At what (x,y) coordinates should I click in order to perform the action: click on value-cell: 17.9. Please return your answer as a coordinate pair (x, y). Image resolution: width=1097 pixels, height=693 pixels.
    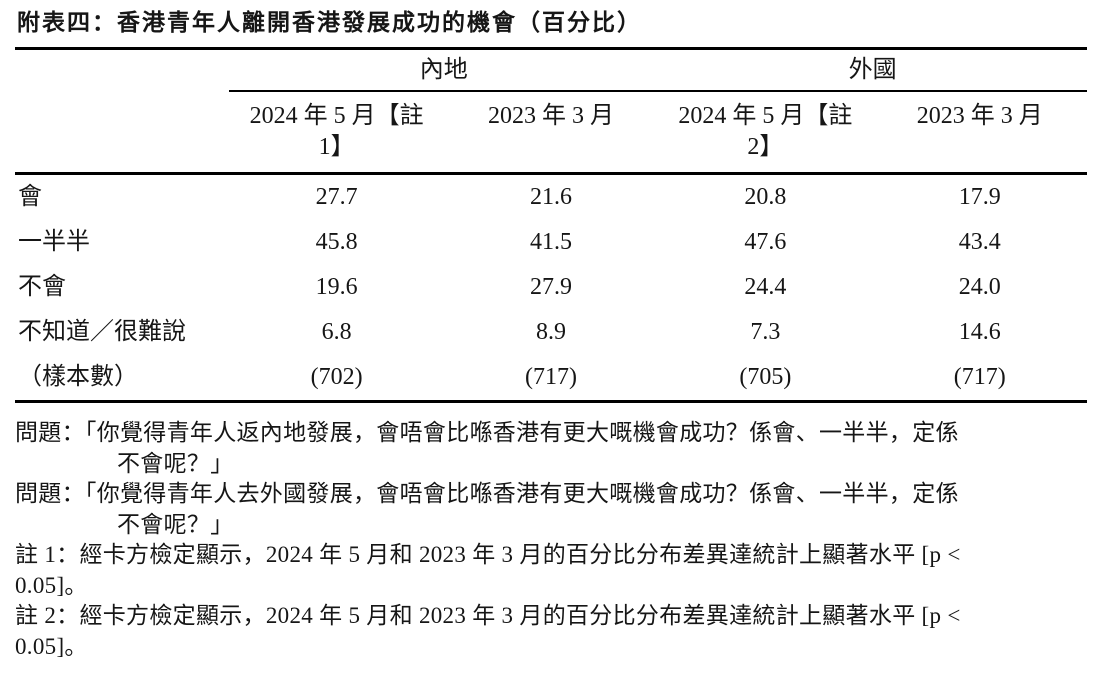
    Looking at the image, I should click on (979, 197).